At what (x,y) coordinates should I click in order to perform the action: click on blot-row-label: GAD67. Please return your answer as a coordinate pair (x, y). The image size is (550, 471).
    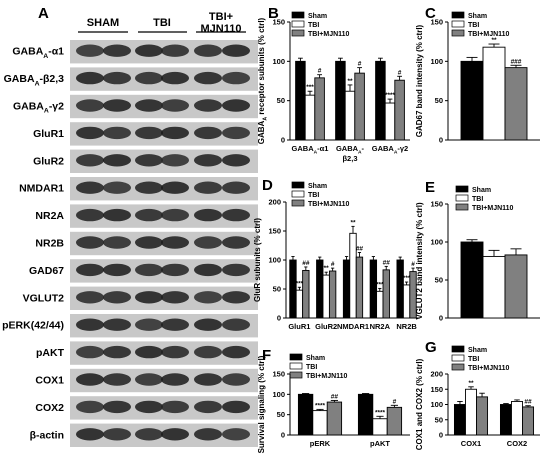
    Looking at the image, I should click on (46, 271).